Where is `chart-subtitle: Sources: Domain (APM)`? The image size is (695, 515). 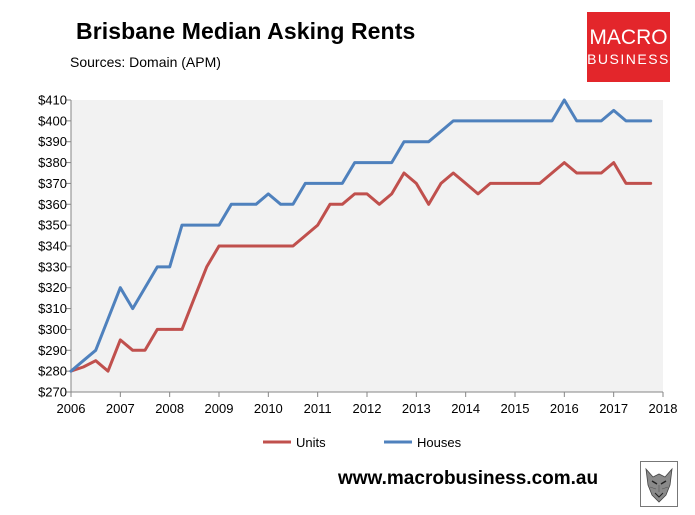 chart-subtitle: Sources: Domain (APM) is located at coordinates (145, 62).